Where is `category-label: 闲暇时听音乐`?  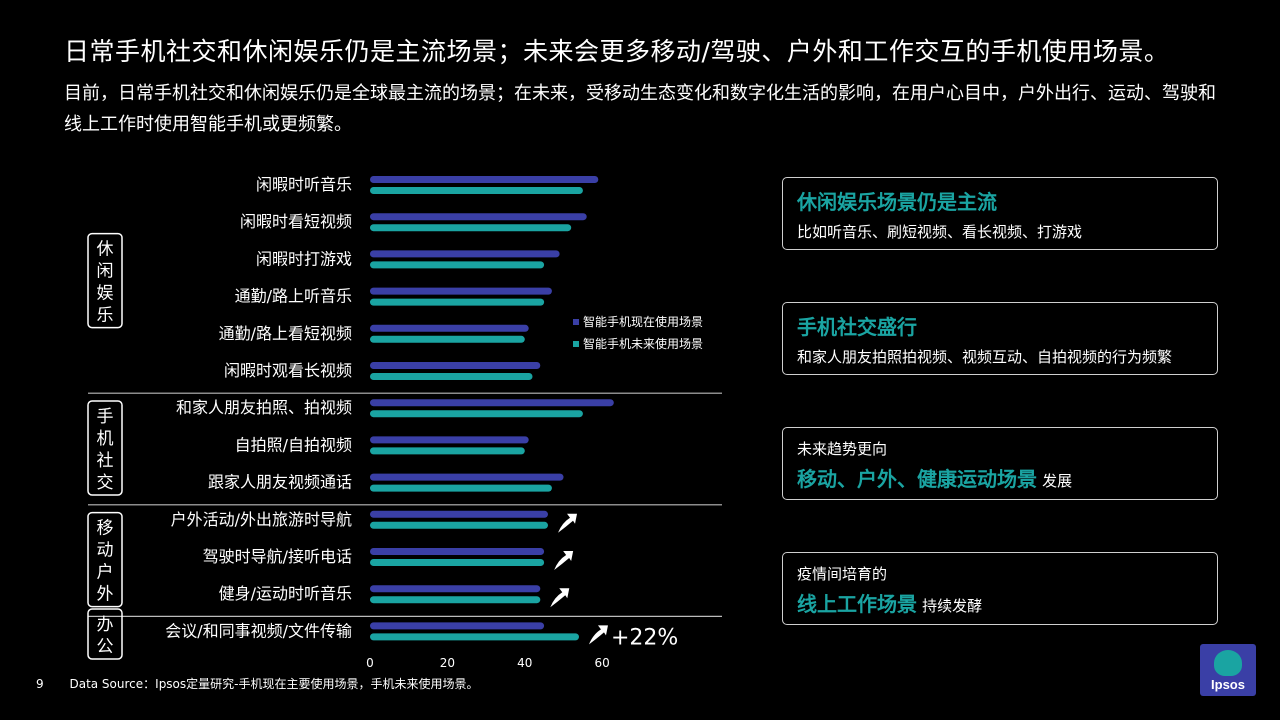 category-label: 闲暇时听音乐 is located at coordinates (304, 184).